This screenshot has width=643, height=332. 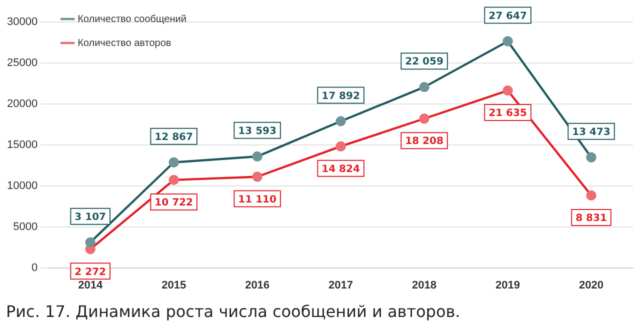 I want to click on data-label: 8 831, so click(x=591, y=218).